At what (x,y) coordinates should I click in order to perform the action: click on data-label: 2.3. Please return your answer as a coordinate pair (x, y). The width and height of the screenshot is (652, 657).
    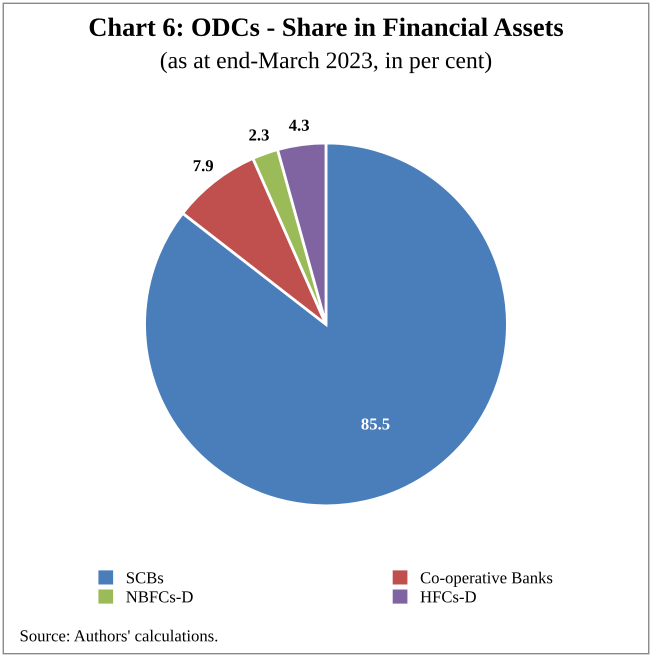
    Looking at the image, I should click on (259, 135).